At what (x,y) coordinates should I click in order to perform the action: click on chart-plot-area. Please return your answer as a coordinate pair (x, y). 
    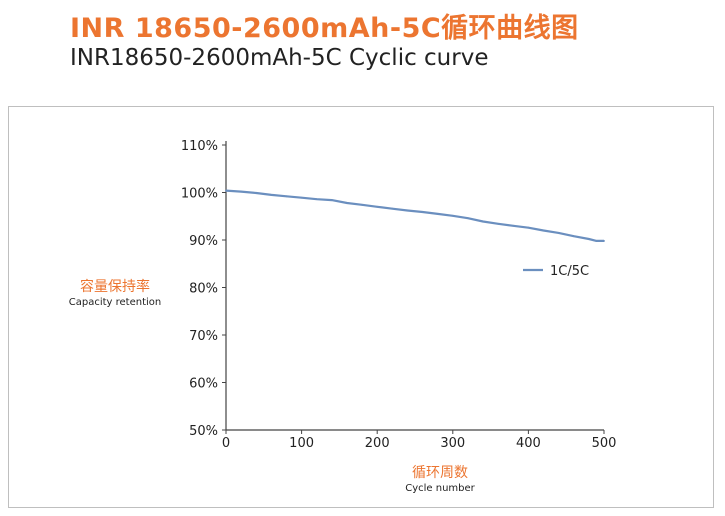
    Looking at the image, I should click on (415, 215).